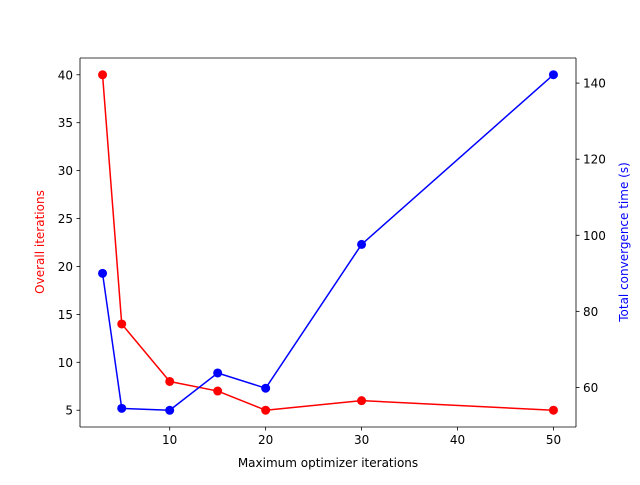 The image size is (640, 485). What do you see at coordinates (457, 440) in the screenshot?
I see `x-tick-label-40: 40` at bounding box center [457, 440].